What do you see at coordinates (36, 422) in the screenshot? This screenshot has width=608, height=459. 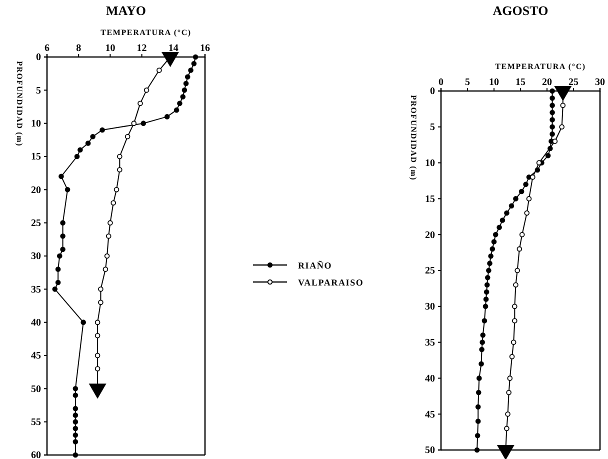 I see `y-tick-label: 55` at bounding box center [36, 422].